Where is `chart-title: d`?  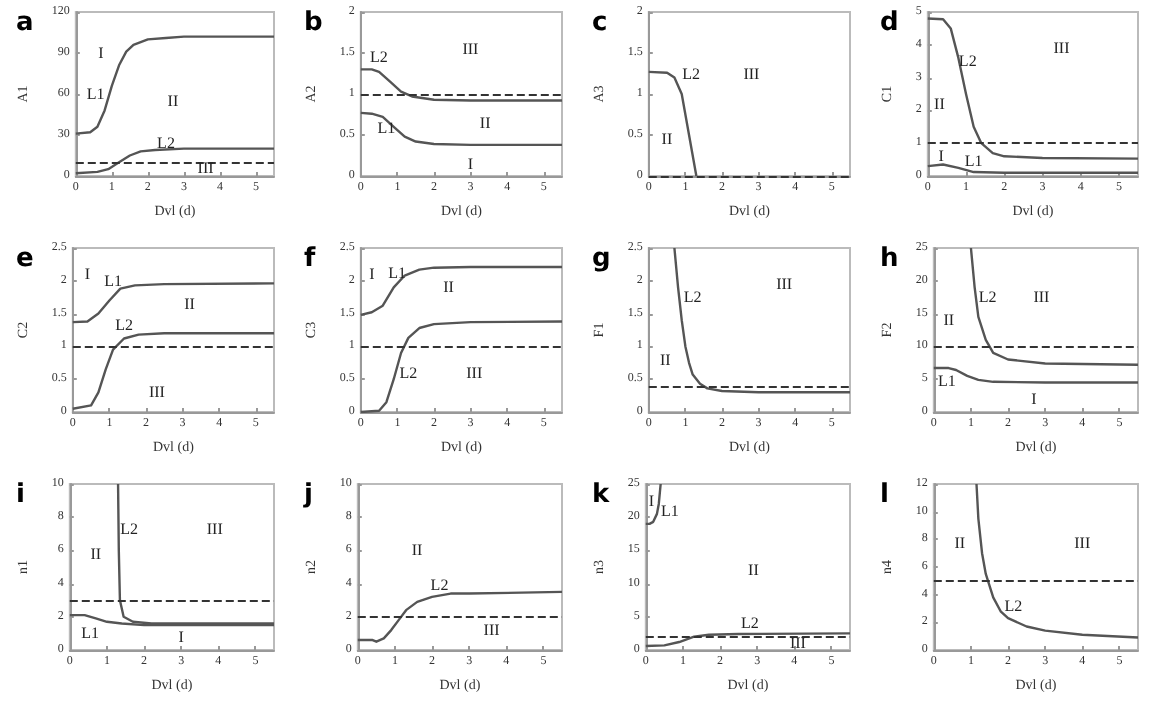 chart-title: d is located at coordinates (889, 23).